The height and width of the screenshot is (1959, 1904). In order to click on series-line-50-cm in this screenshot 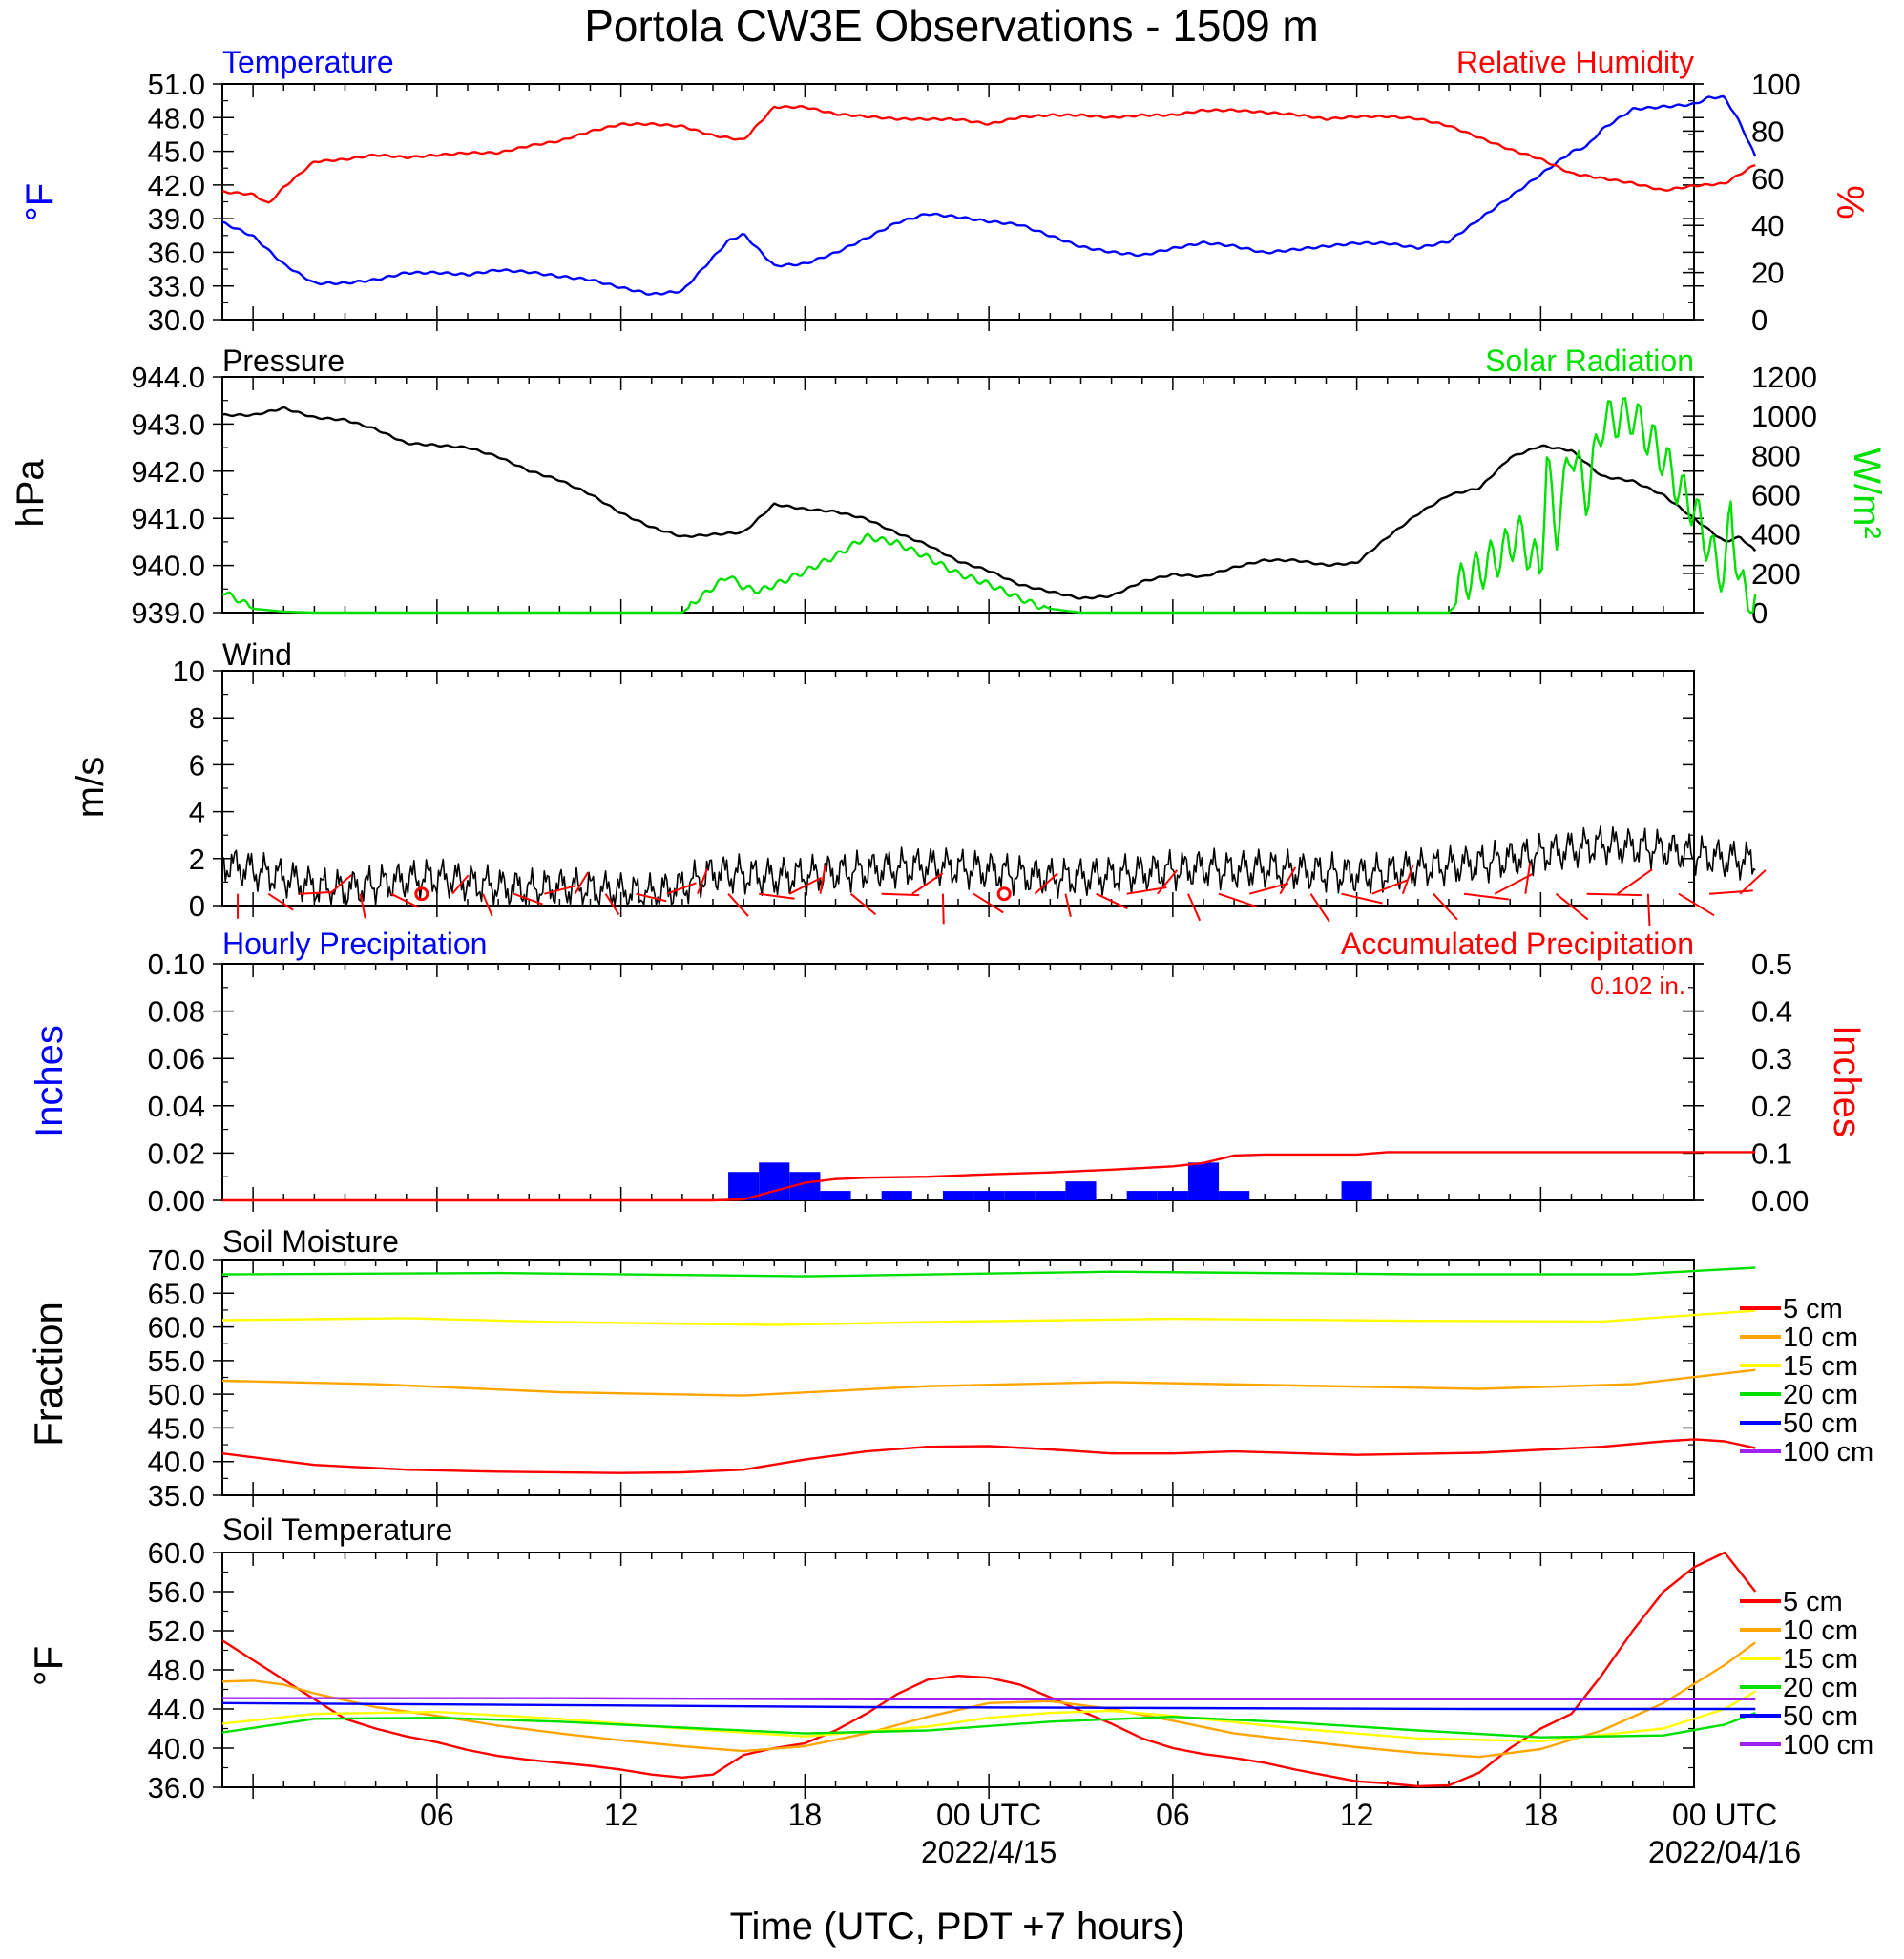, I will do `click(989, 1706)`.